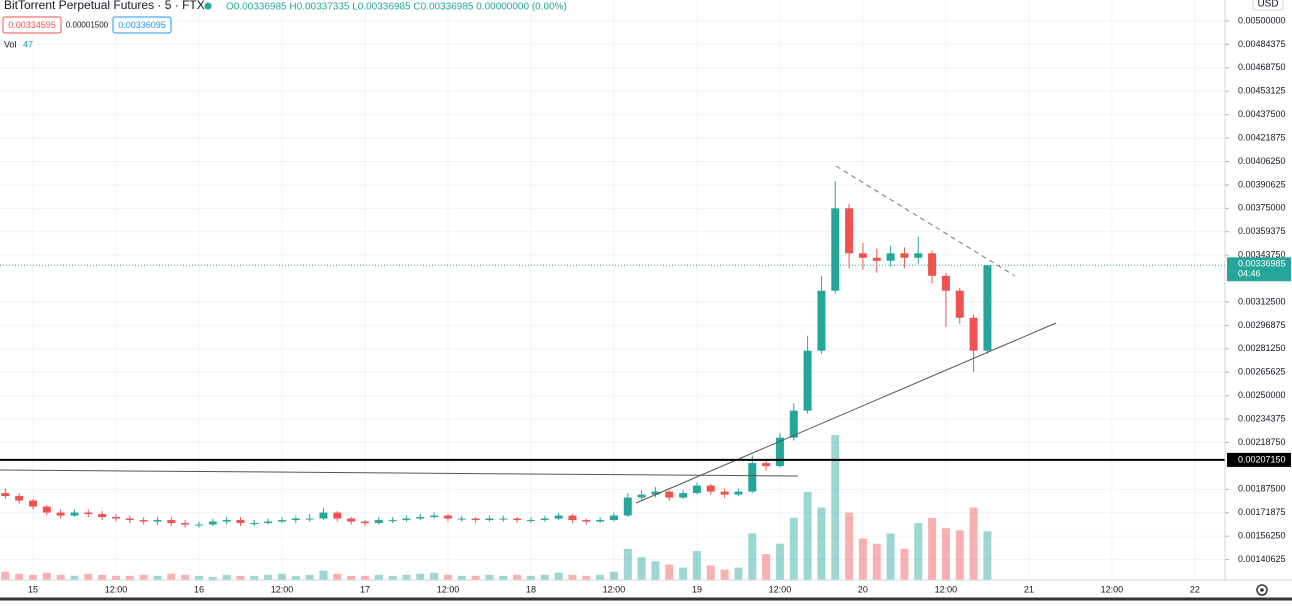  I want to click on ask-price: 0.00336095, so click(142, 25).